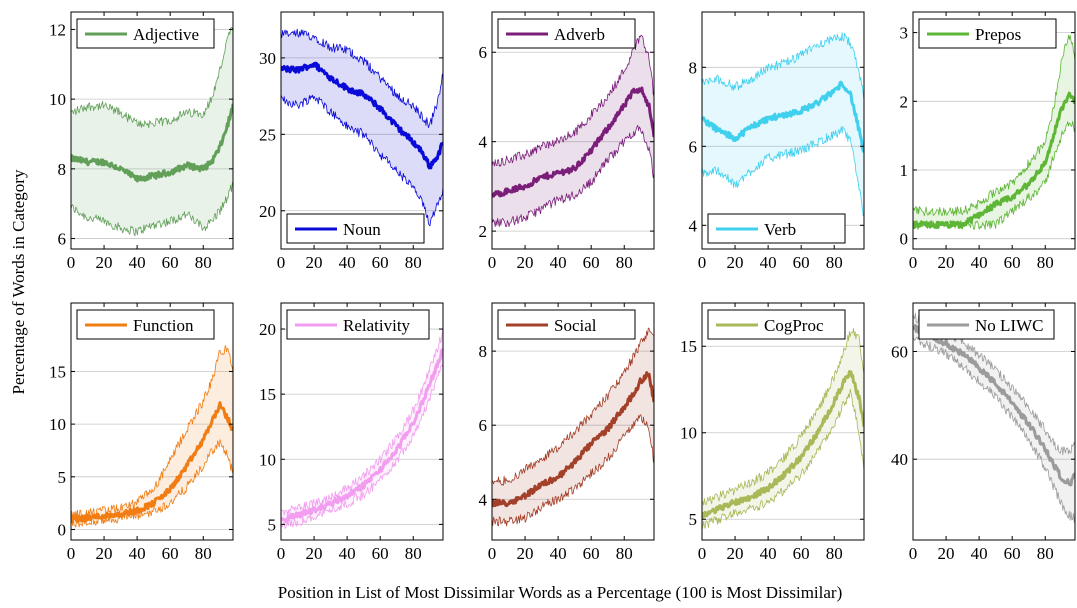 This screenshot has height=608, width=1077. What do you see at coordinates (163, 325) in the screenshot?
I see `legend-label: Function` at bounding box center [163, 325].